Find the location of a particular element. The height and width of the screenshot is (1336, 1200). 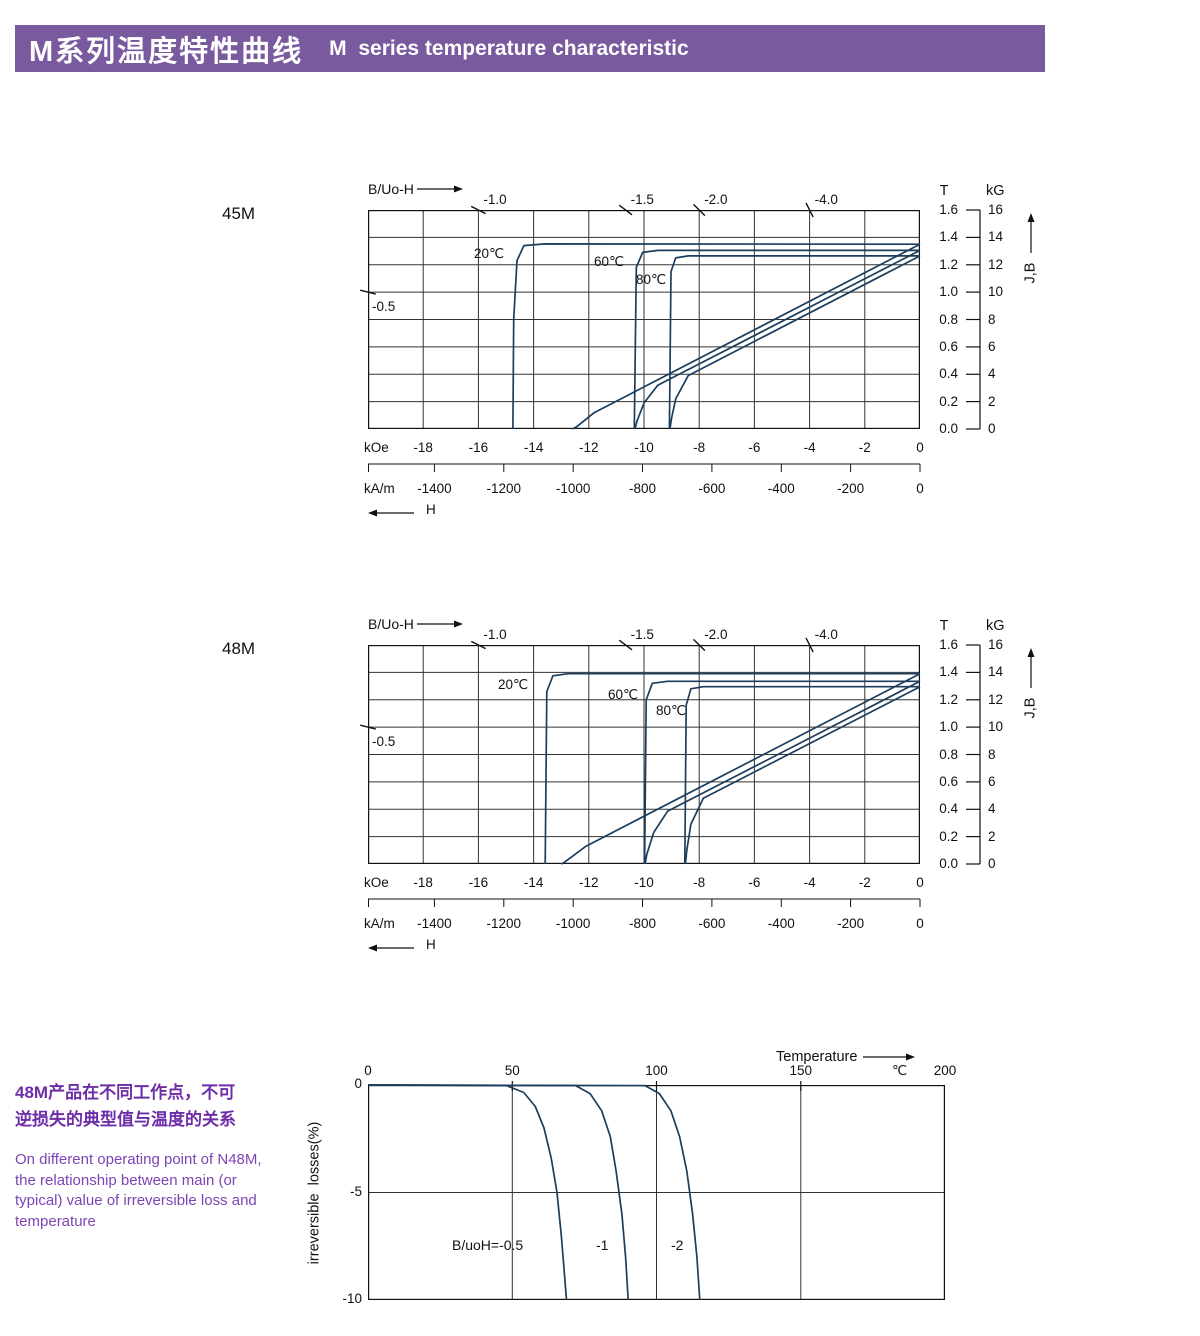

x-tick-kAm: -1000 is located at coordinates (573, 923).